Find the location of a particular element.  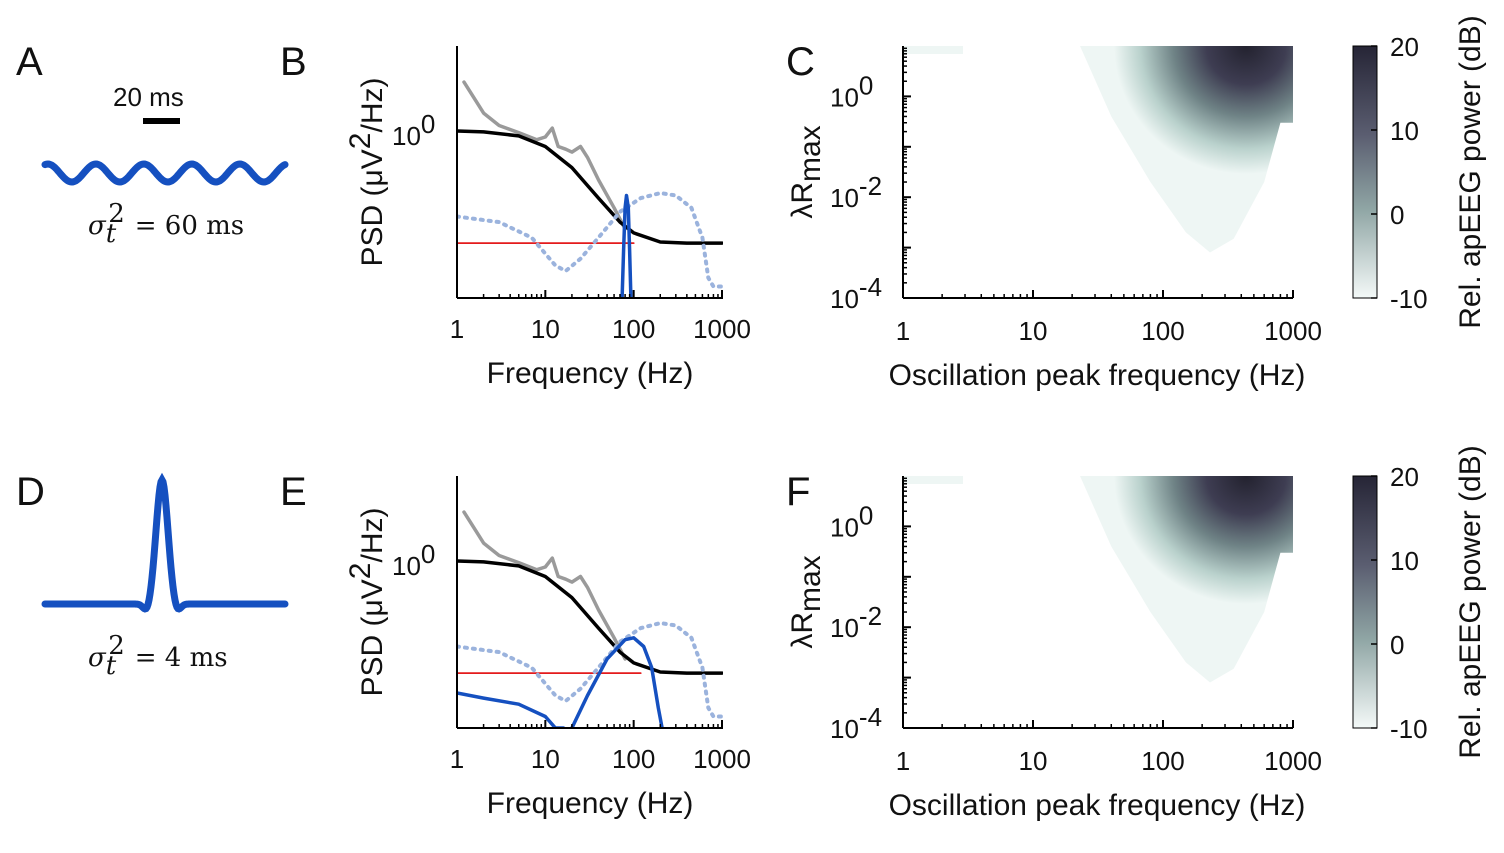

sigma-label-d: σt2 = 4 ms is located at coordinates (158, 656).